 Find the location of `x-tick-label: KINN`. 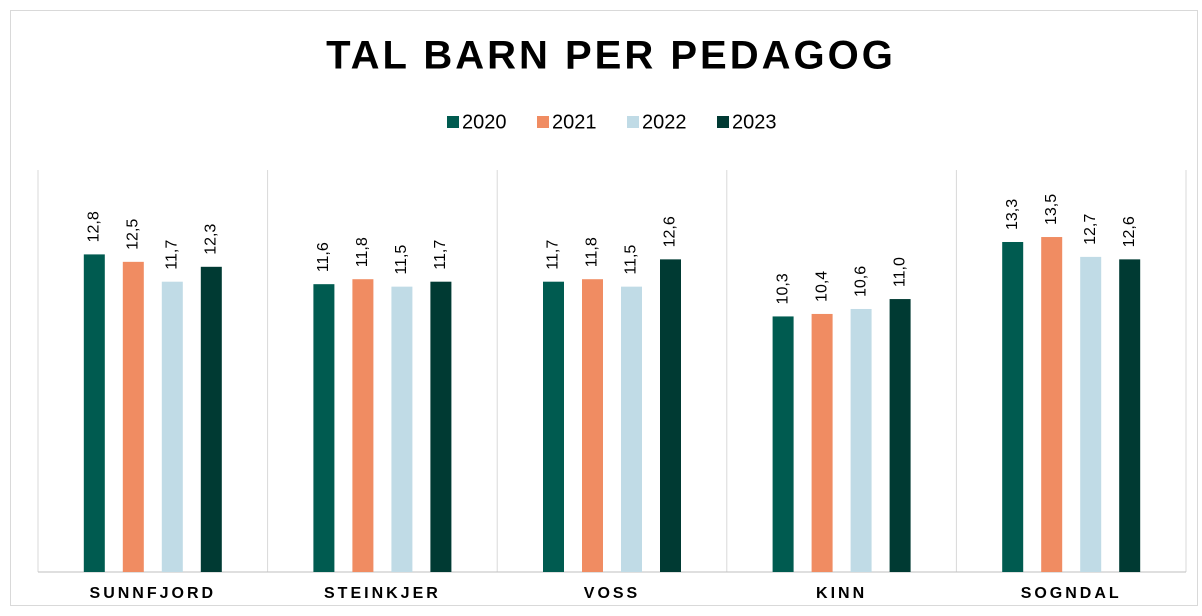

x-tick-label: KINN is located at coordinates (841, 593).